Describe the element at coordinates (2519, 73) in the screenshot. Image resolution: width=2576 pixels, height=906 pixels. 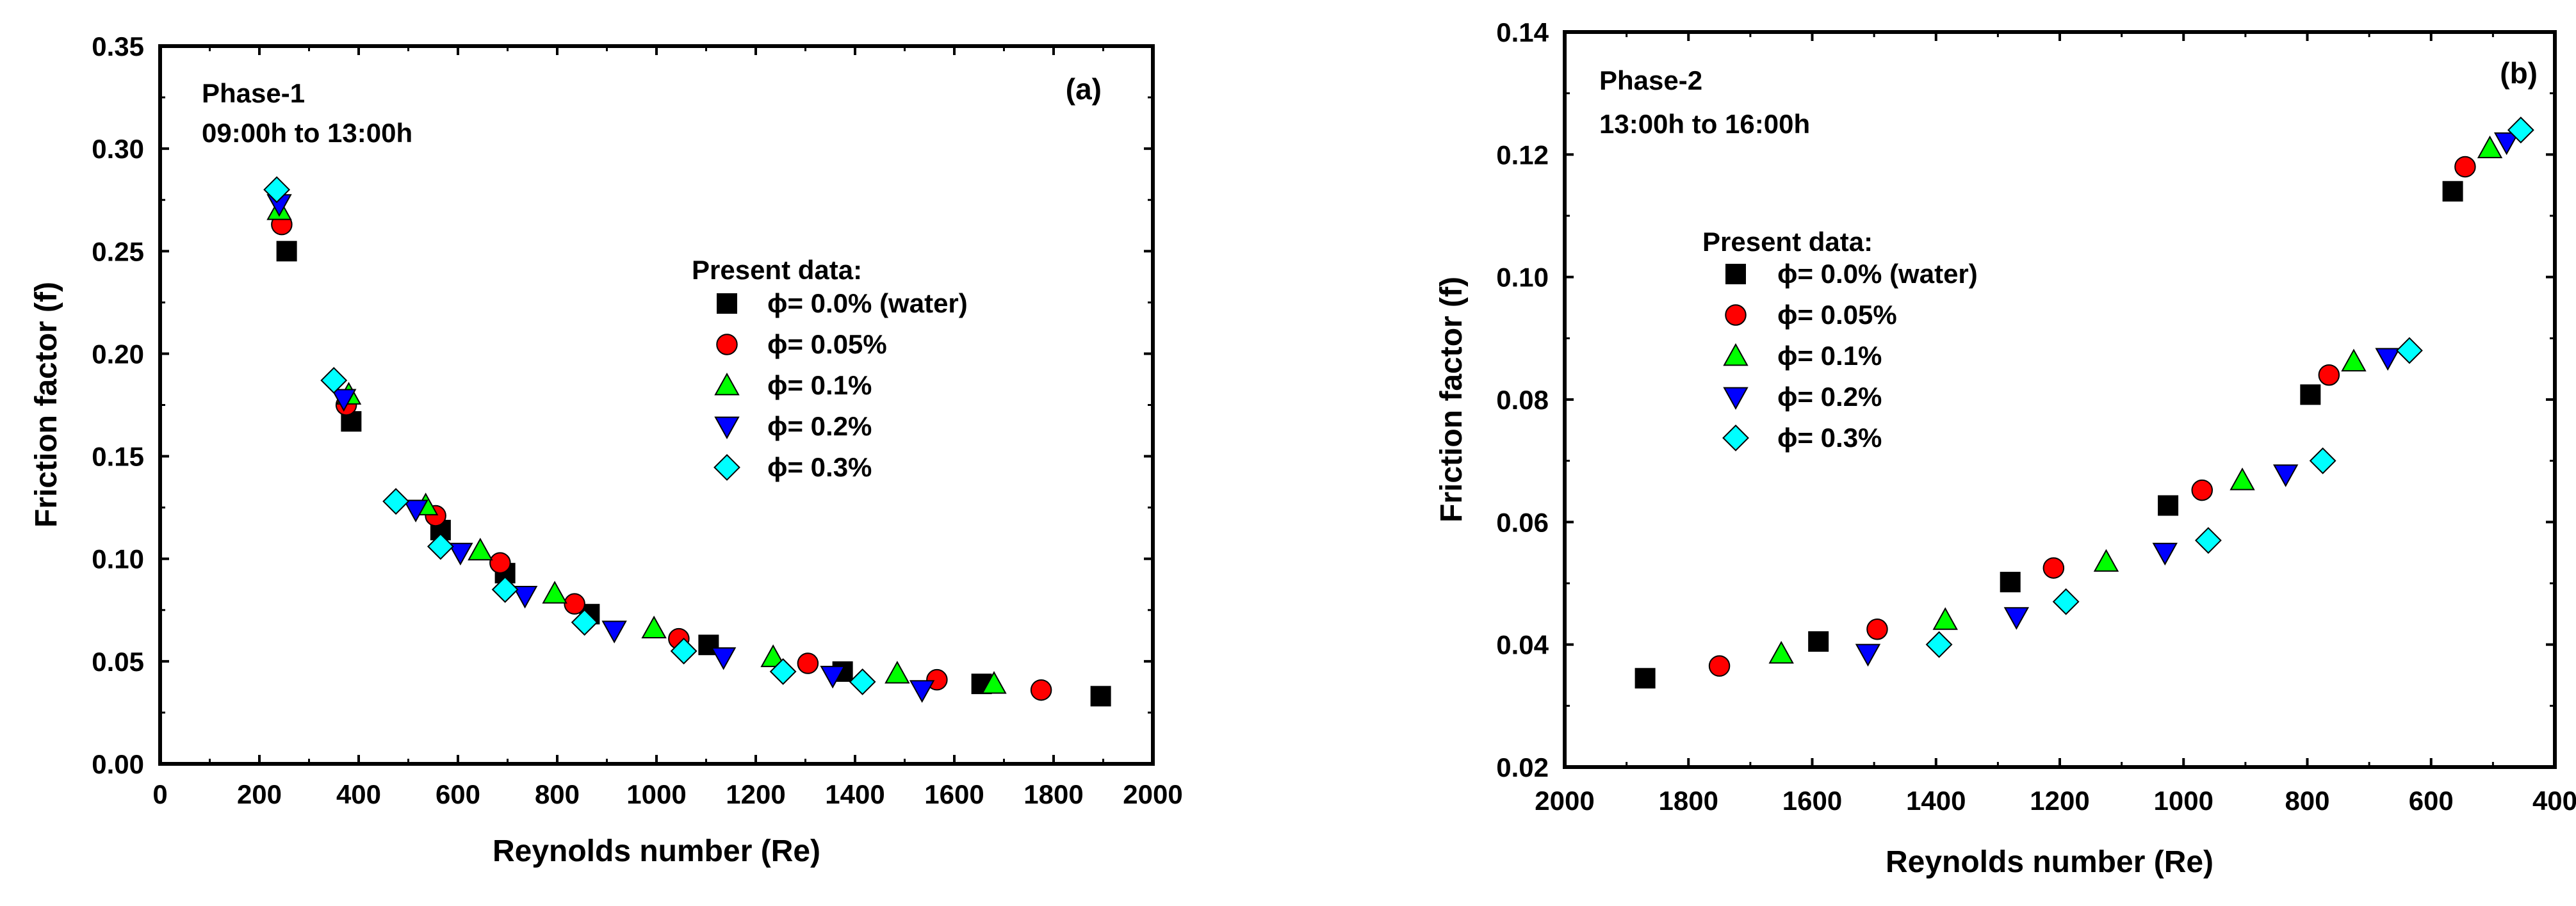
I see `panel-label: (b)` at that location.